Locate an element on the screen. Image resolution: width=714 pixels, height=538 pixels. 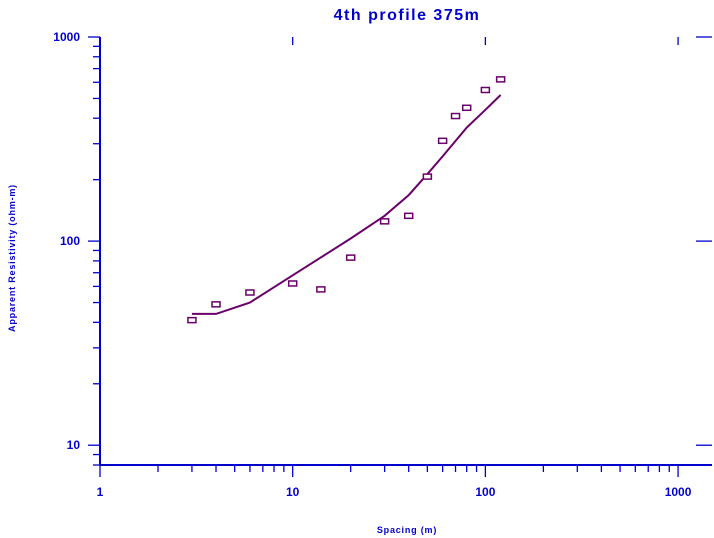
x-axis-tick-labels: 1 10 100 1000 is located at coordinates (394, 492).